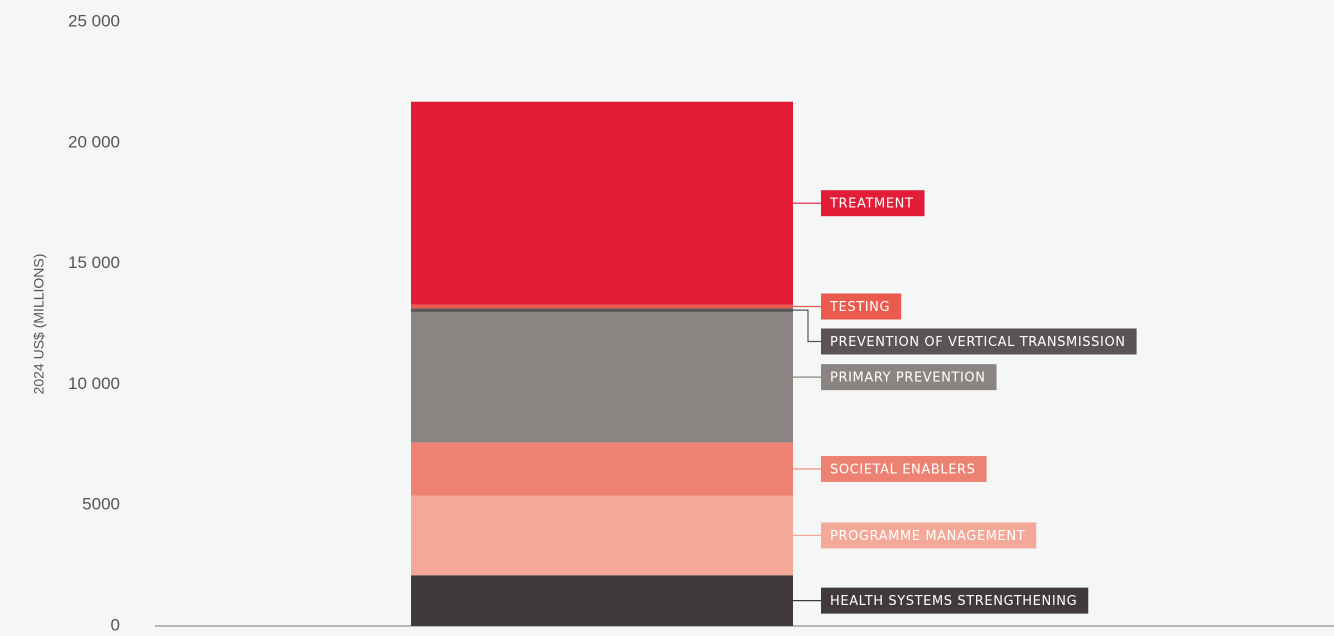 The image size is (1334, 636). I want to click on legend-label: PRIMARY PREVENTION, so click(908, 378).